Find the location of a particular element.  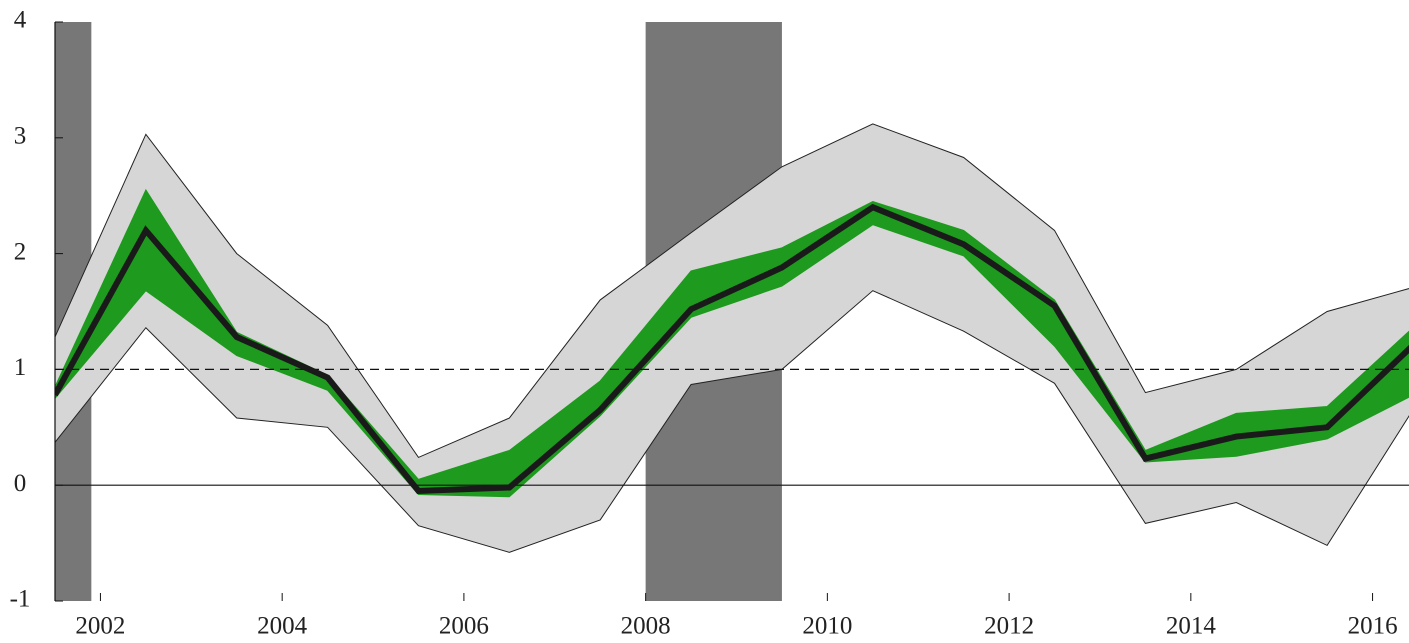

y-tick-label: 4 is located at coordinates (20, 20).